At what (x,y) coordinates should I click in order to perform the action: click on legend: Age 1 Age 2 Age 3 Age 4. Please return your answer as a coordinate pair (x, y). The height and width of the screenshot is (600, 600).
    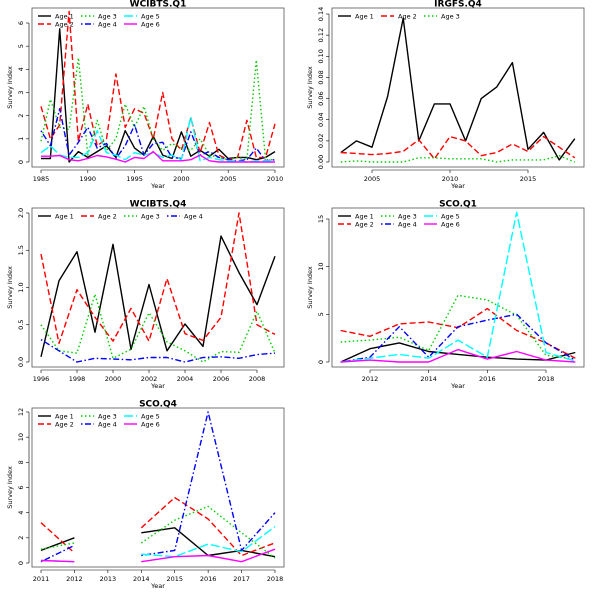
    Looking at the image, I should click on (120, 216).